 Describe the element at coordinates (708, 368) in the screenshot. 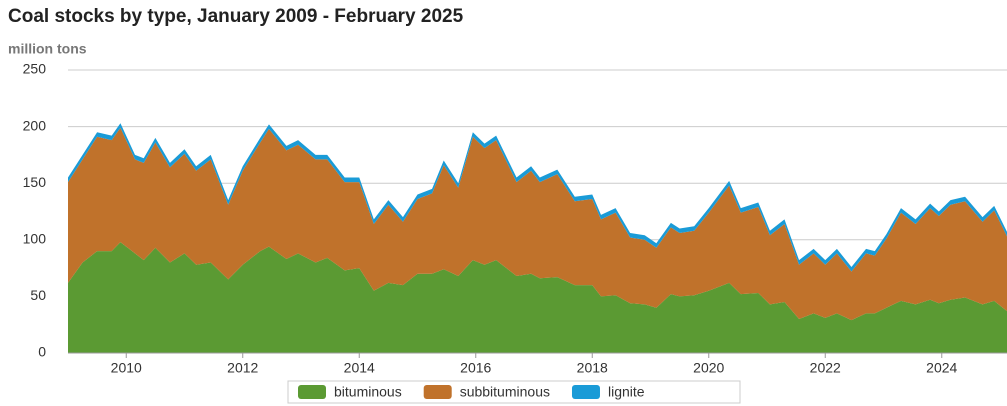

I see `x-tick-label: 2020` at that location.